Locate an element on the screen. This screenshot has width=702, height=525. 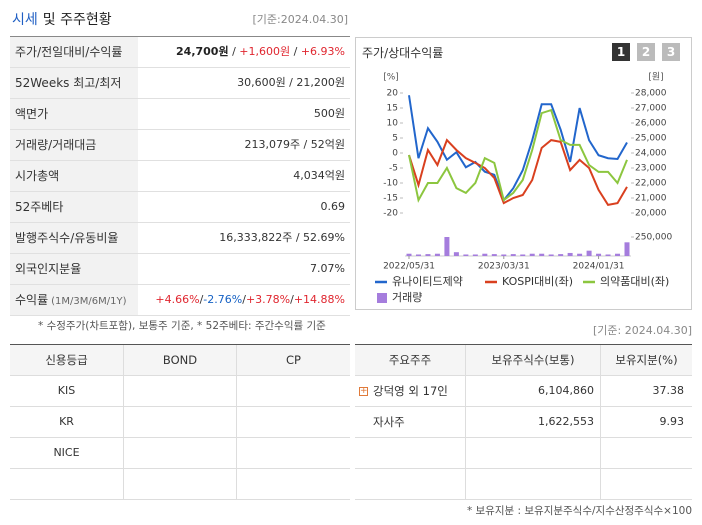
y2-tick-label: 23,000 is located at coordinates (651, 169).